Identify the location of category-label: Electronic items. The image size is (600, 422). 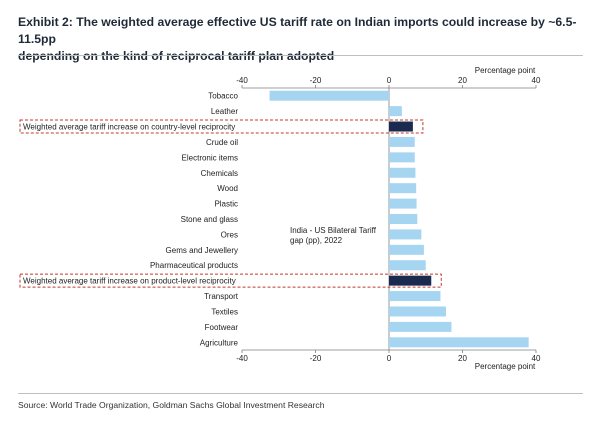
(210, 157).